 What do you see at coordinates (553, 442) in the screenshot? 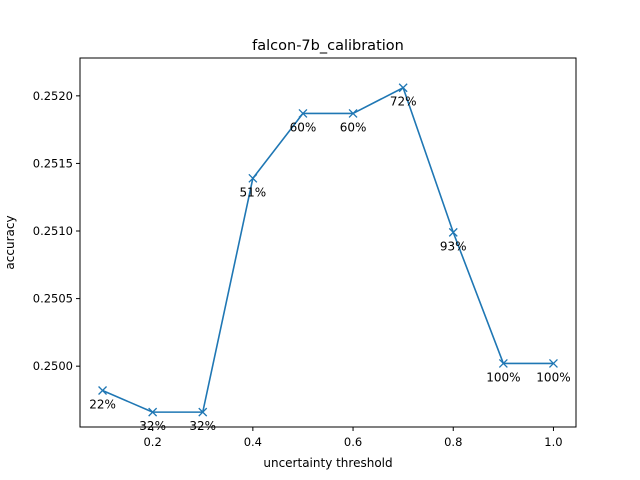
I see `x-tick-label: 1.0` at bounding box center [553, 442].